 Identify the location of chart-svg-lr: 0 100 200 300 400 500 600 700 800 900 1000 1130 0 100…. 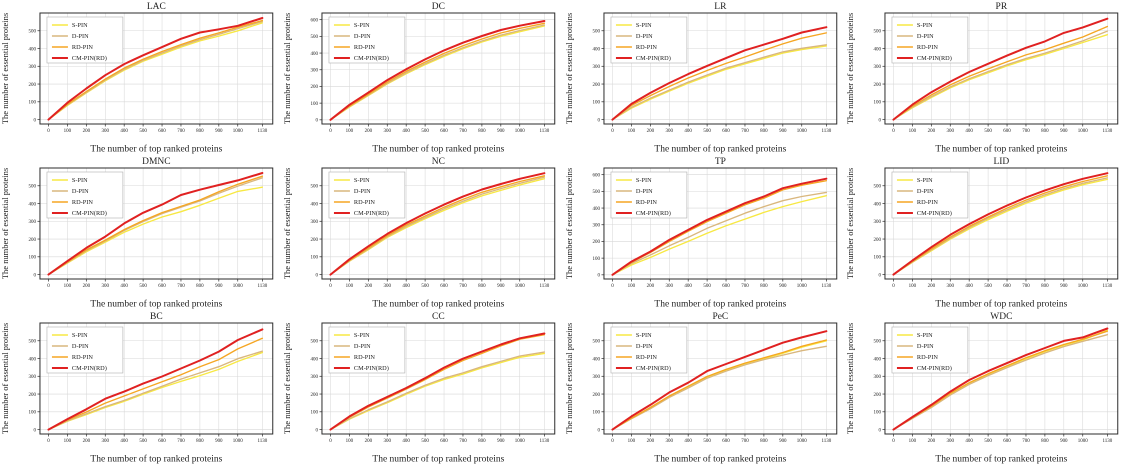
(700, 78).